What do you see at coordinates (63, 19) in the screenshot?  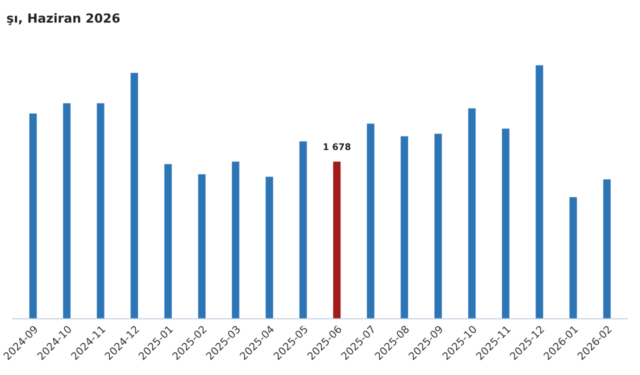 I see `chart-title: şı, Haziran 2026` at bounding box center [63, 19].